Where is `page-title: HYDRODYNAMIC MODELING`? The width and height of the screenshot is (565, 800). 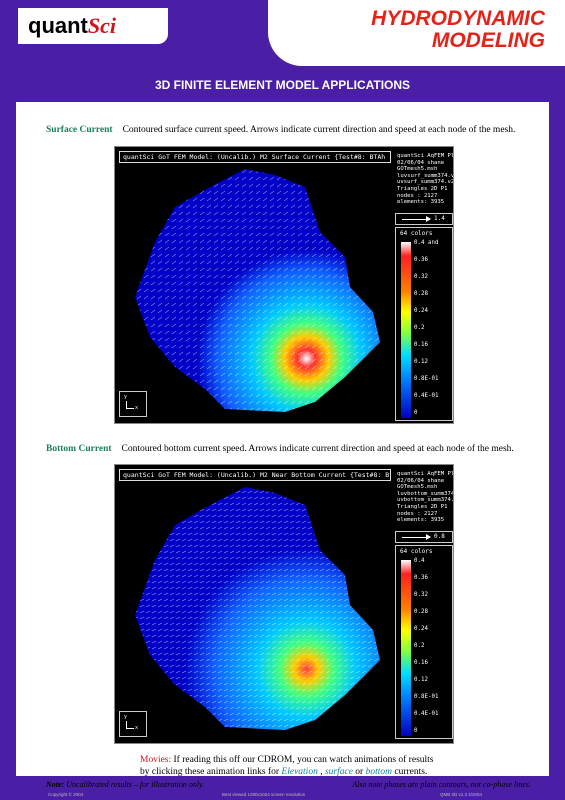
page-title: HYDRODYNAMIC MODELING is located at coordinates (458, 30).